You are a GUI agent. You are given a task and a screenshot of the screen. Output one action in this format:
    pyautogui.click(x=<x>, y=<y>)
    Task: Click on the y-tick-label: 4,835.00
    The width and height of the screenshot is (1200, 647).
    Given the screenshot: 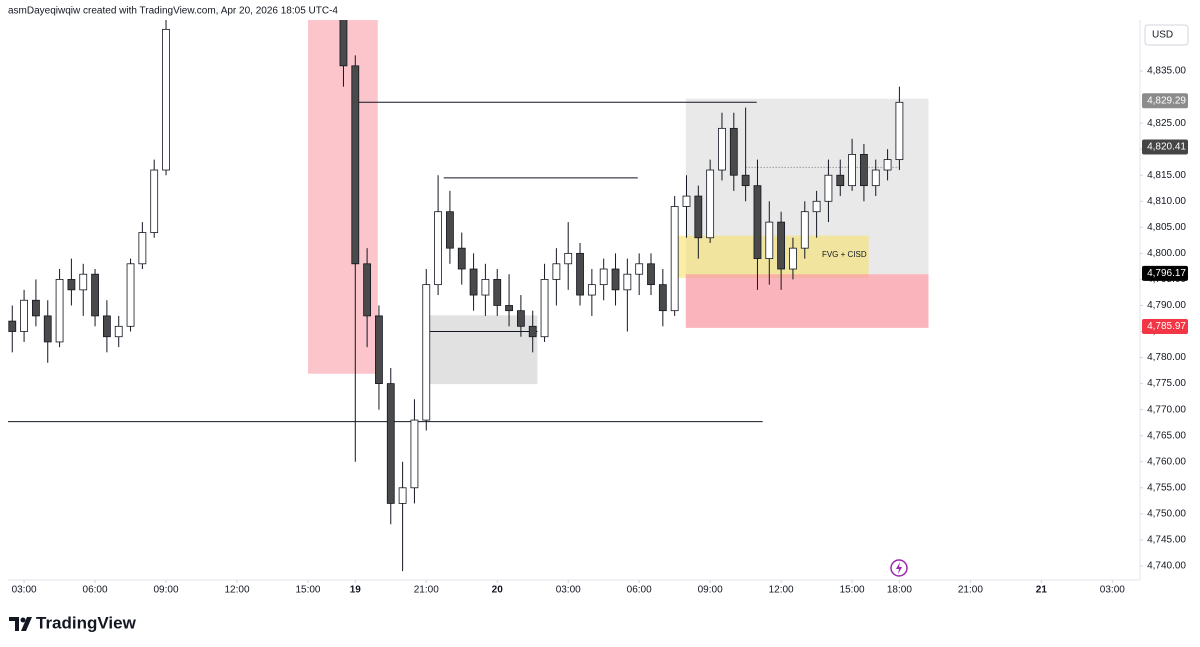 What is the action you would take?
    pyautogui.click(x=1166, y=71)
    